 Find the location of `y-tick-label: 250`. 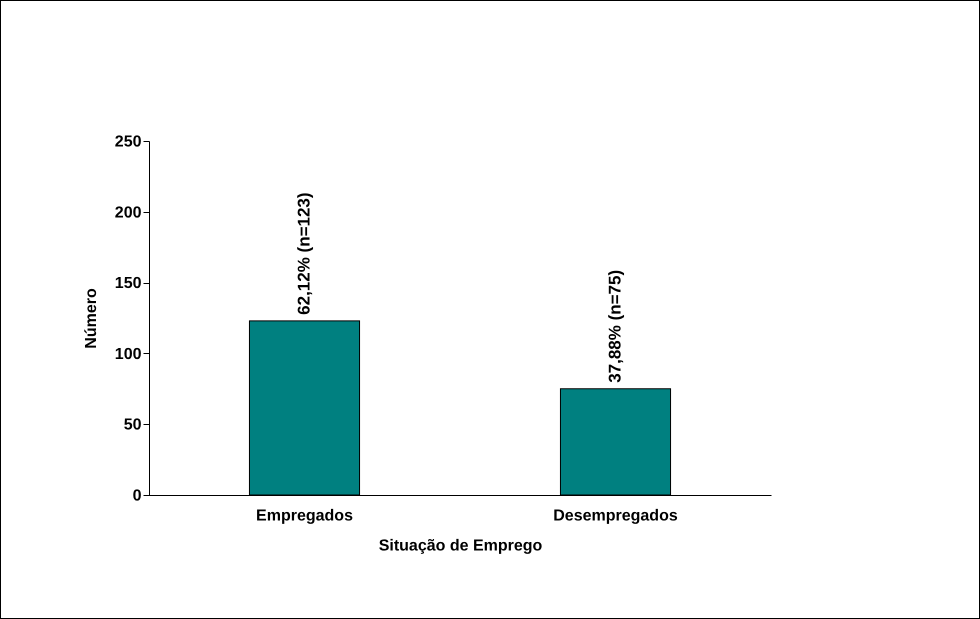

y-tick-label: 250 is located at coordinates (128, 142).